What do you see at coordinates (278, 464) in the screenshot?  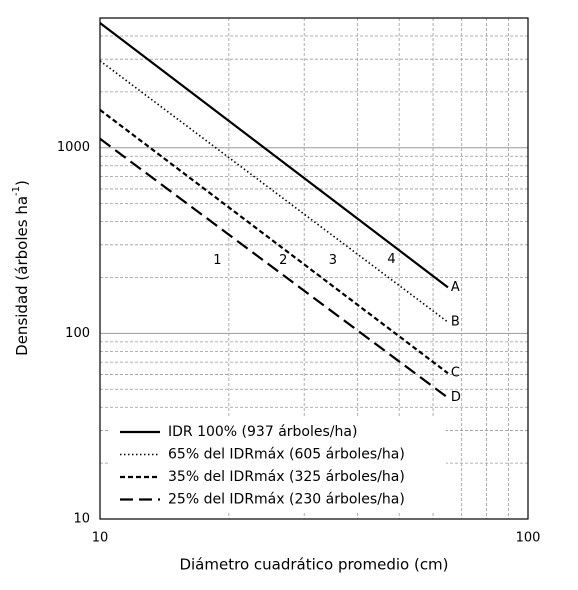 I see `legend-box` at bounding box center [278, 464].